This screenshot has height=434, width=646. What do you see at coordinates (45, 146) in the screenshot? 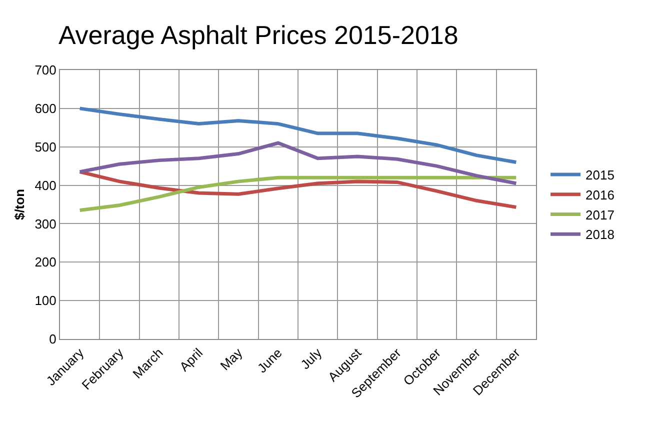
I see `y-tick-label: 500` at bounding box center [45, 146].